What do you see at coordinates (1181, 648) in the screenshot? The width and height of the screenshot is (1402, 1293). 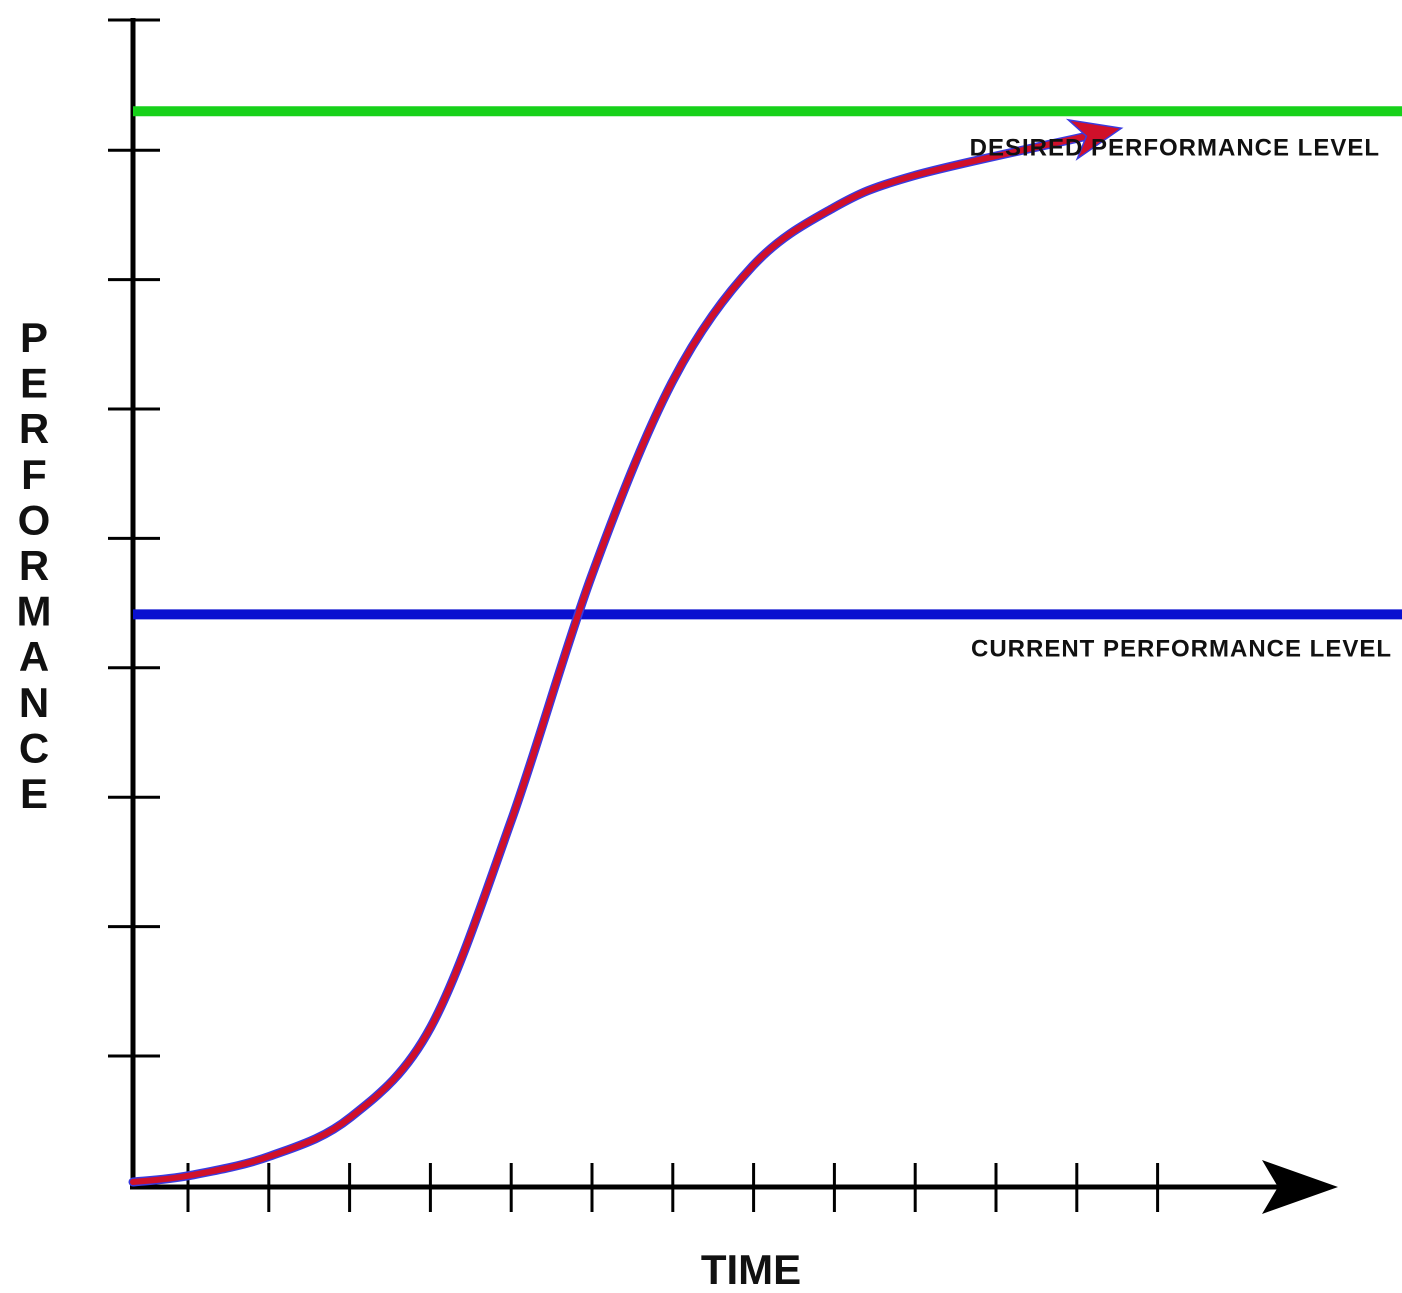 I see `current-level-label: CURRENT PERFORMANCE LEVEL` at bounding box center [1181, 648].